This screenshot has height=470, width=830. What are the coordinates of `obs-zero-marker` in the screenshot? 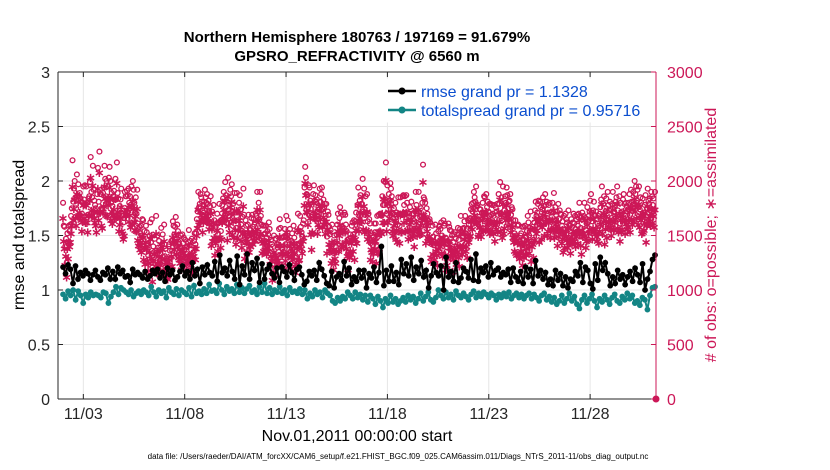 It's located at (656, 399).